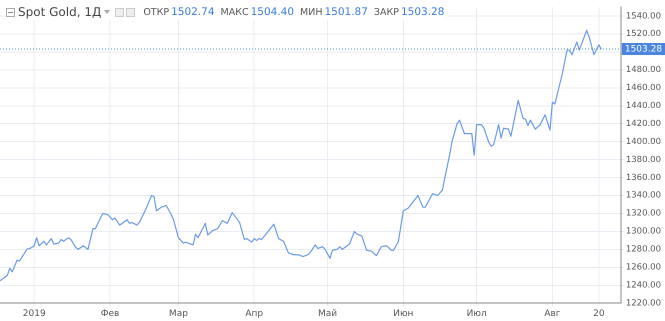 The image size is (665, 321). I want to click on x-tick-label: Мар, so click(178, 313).